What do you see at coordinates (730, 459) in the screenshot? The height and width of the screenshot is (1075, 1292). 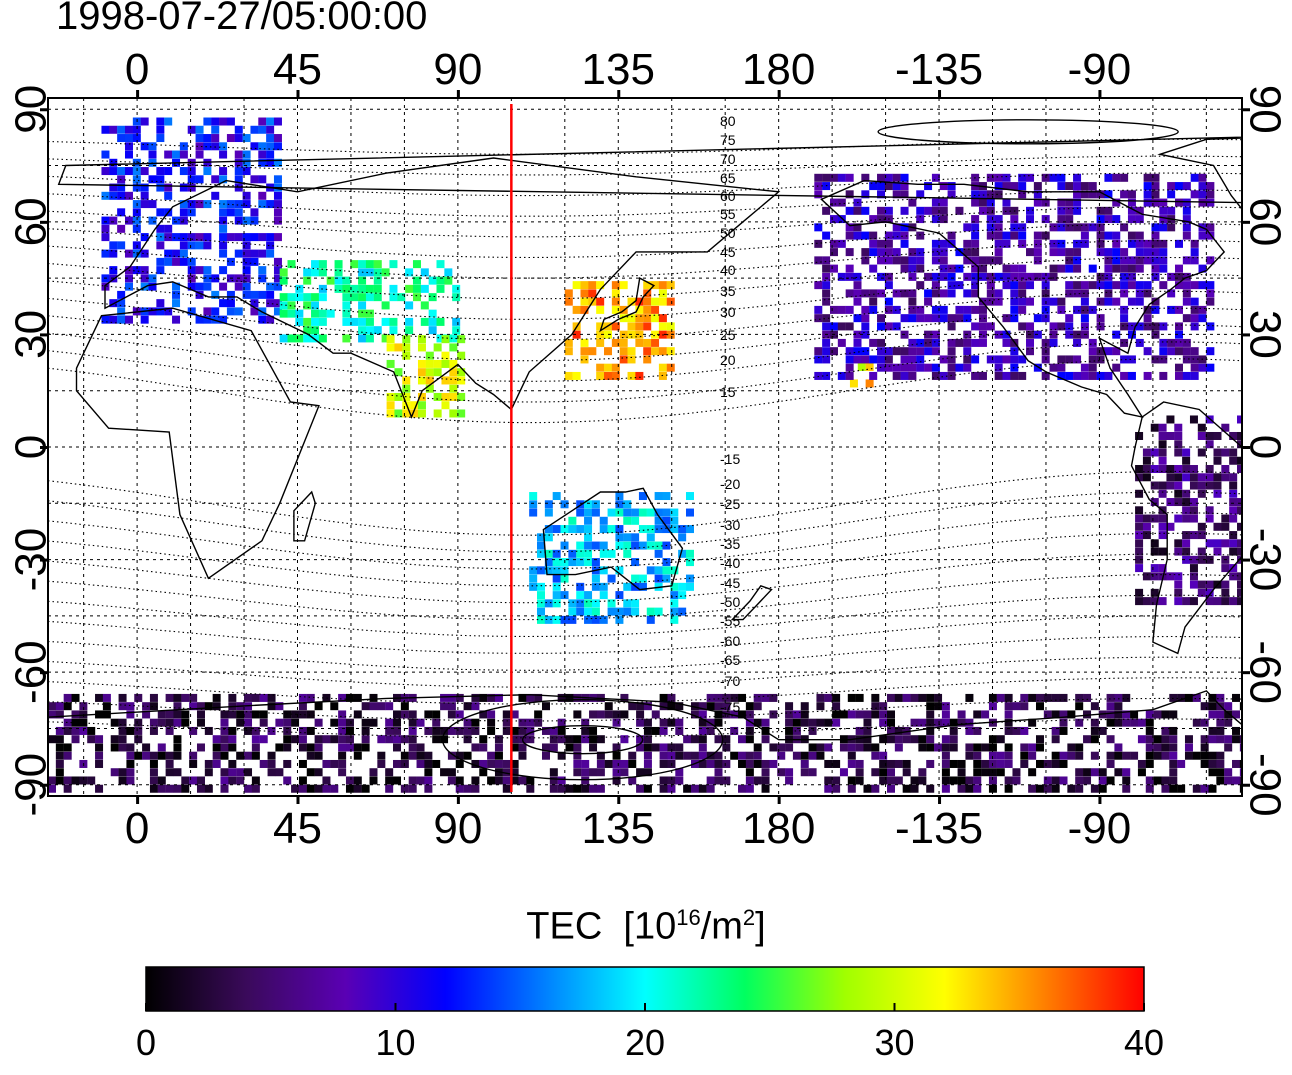 I see `magnetic-lat-label: -15` at bounding box center [730, 459].